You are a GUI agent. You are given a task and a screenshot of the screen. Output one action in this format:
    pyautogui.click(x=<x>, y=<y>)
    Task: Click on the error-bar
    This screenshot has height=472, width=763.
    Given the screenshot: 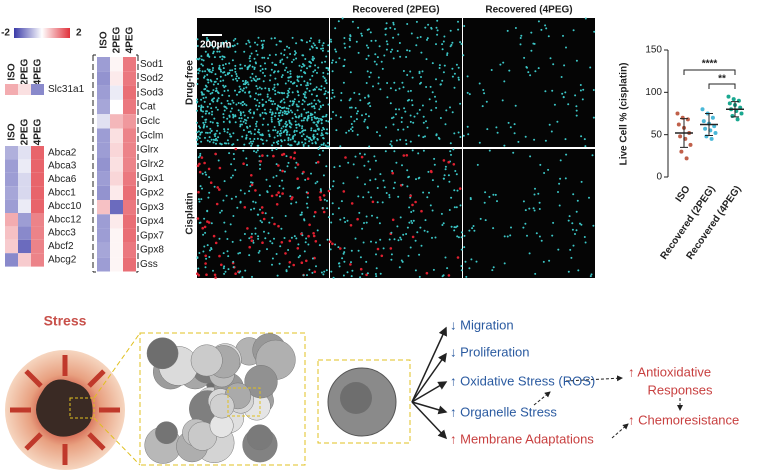 What is the action you would take?
    pyautogui.click(x=709, y=125)
    